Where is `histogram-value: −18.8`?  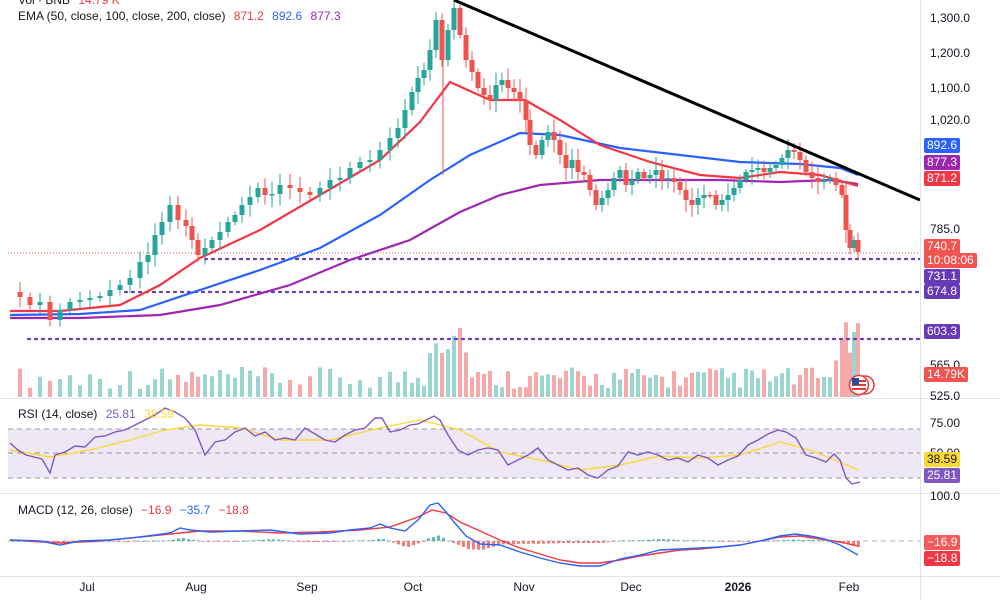
histogram-value: −18.8 is located at coordinates (233, 510).